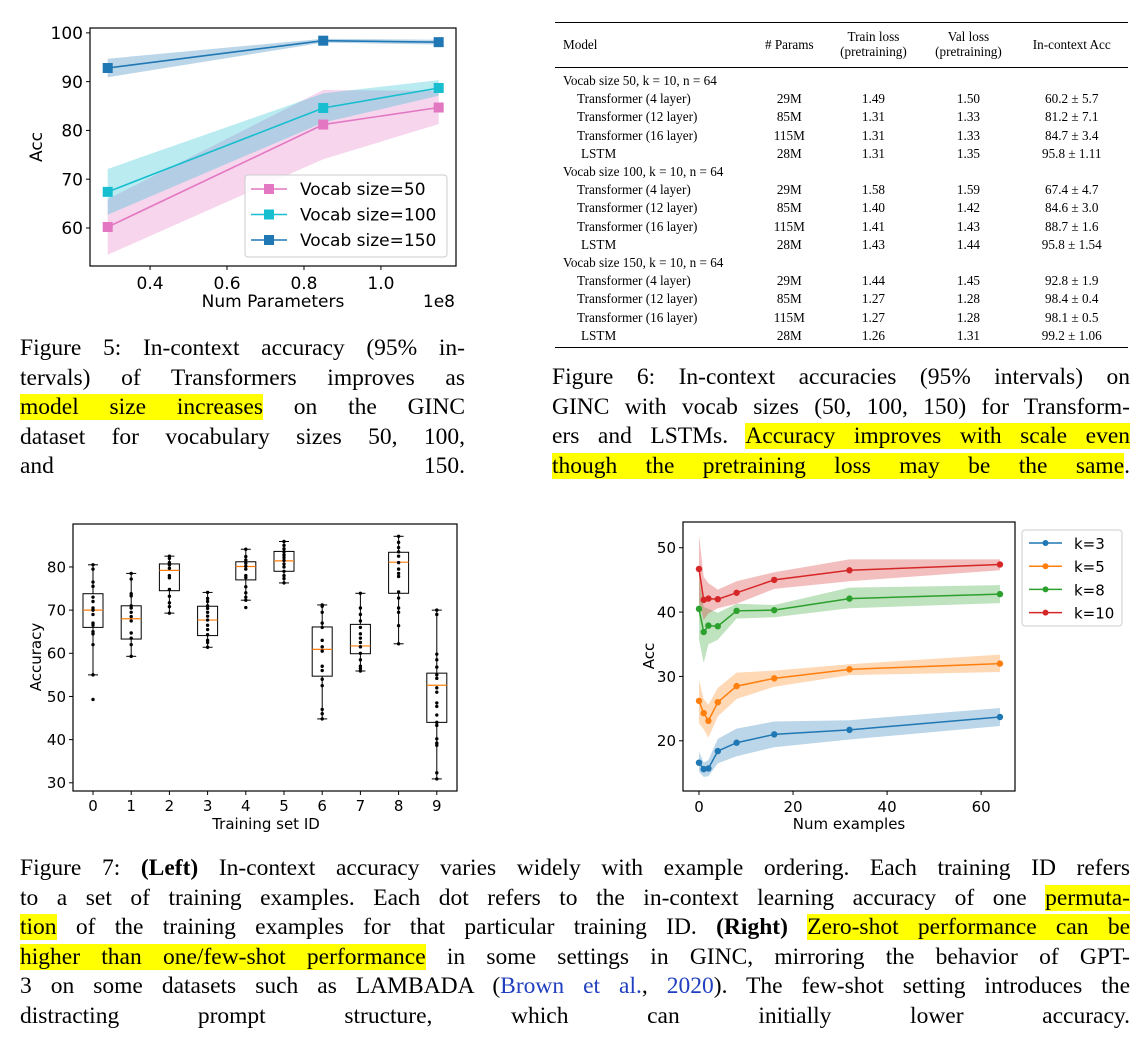  I want to click on citation-link: 2020, so click(690, 986).